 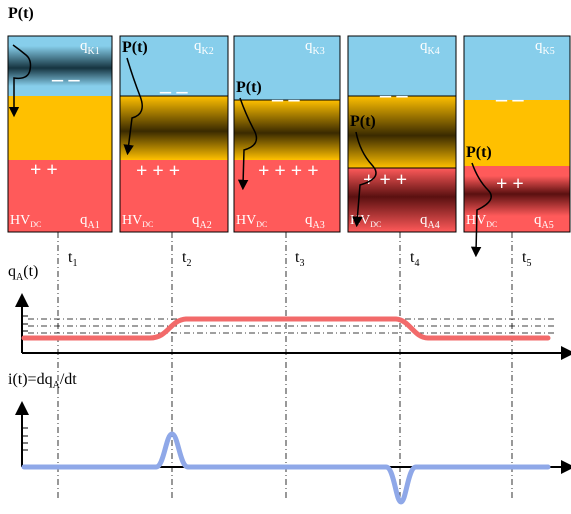 I want to click on cathode-charge-label: qK3, so click(x=315, y=47).